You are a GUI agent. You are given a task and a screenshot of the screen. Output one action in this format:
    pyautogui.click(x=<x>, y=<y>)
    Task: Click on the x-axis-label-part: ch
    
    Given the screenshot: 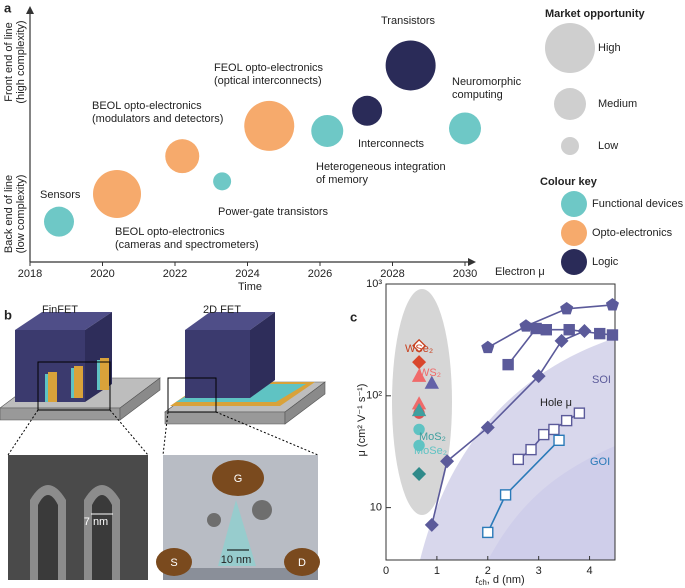 What is the action you would take?
    pyautogui.click(x=482, y=582)
    